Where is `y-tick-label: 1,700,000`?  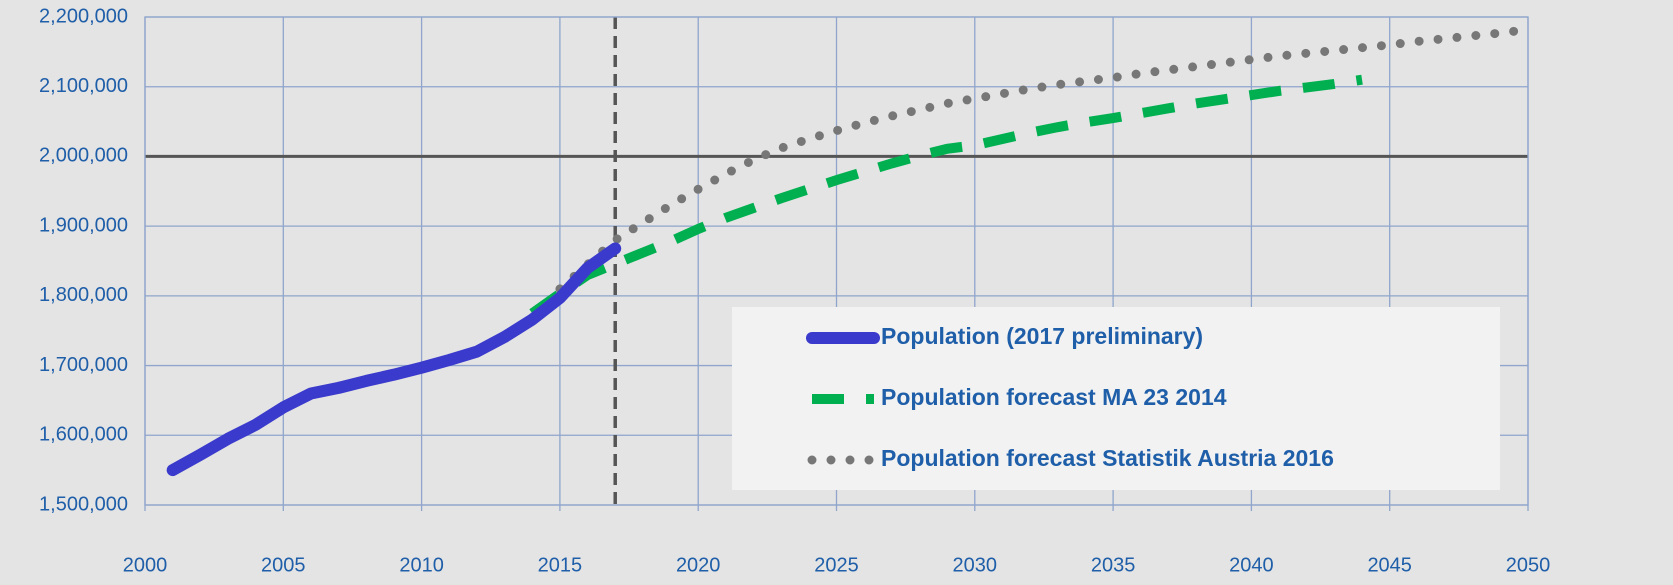 y-tick-label: 1,700,000 is located at coordinates (83, 365).